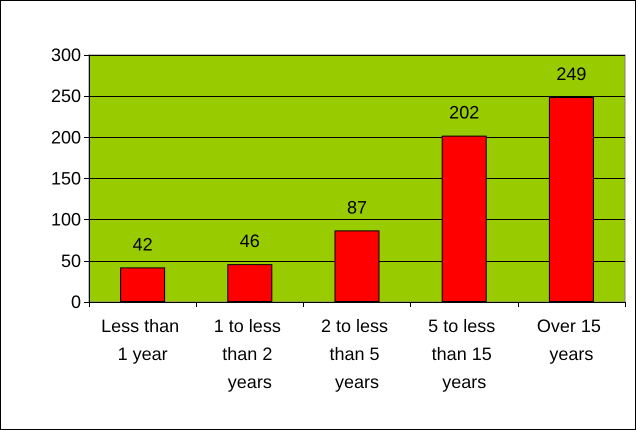  What do you see at coordinates (464, 112) in the screenshot?
I see `data-label: 202` at bounding box center [464, 112].